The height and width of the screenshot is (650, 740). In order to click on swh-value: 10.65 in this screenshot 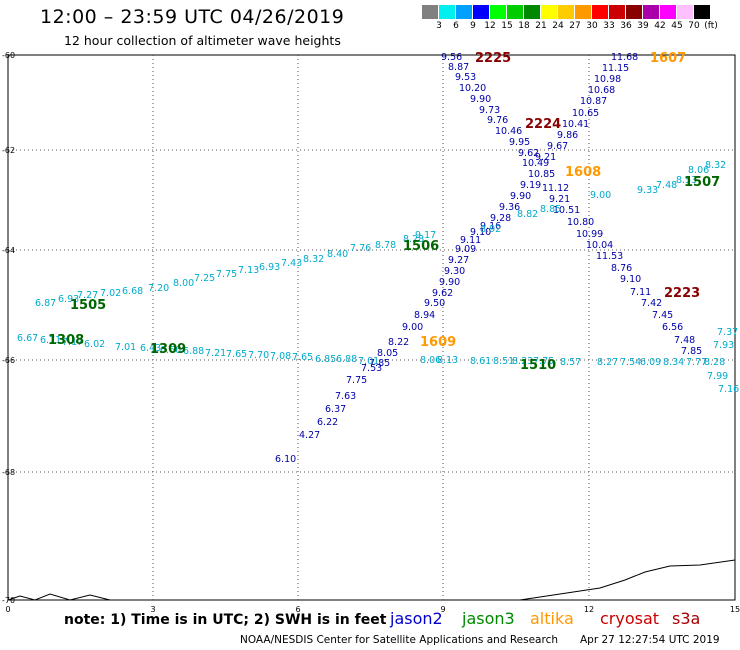, I will do `click(585, 113)`.